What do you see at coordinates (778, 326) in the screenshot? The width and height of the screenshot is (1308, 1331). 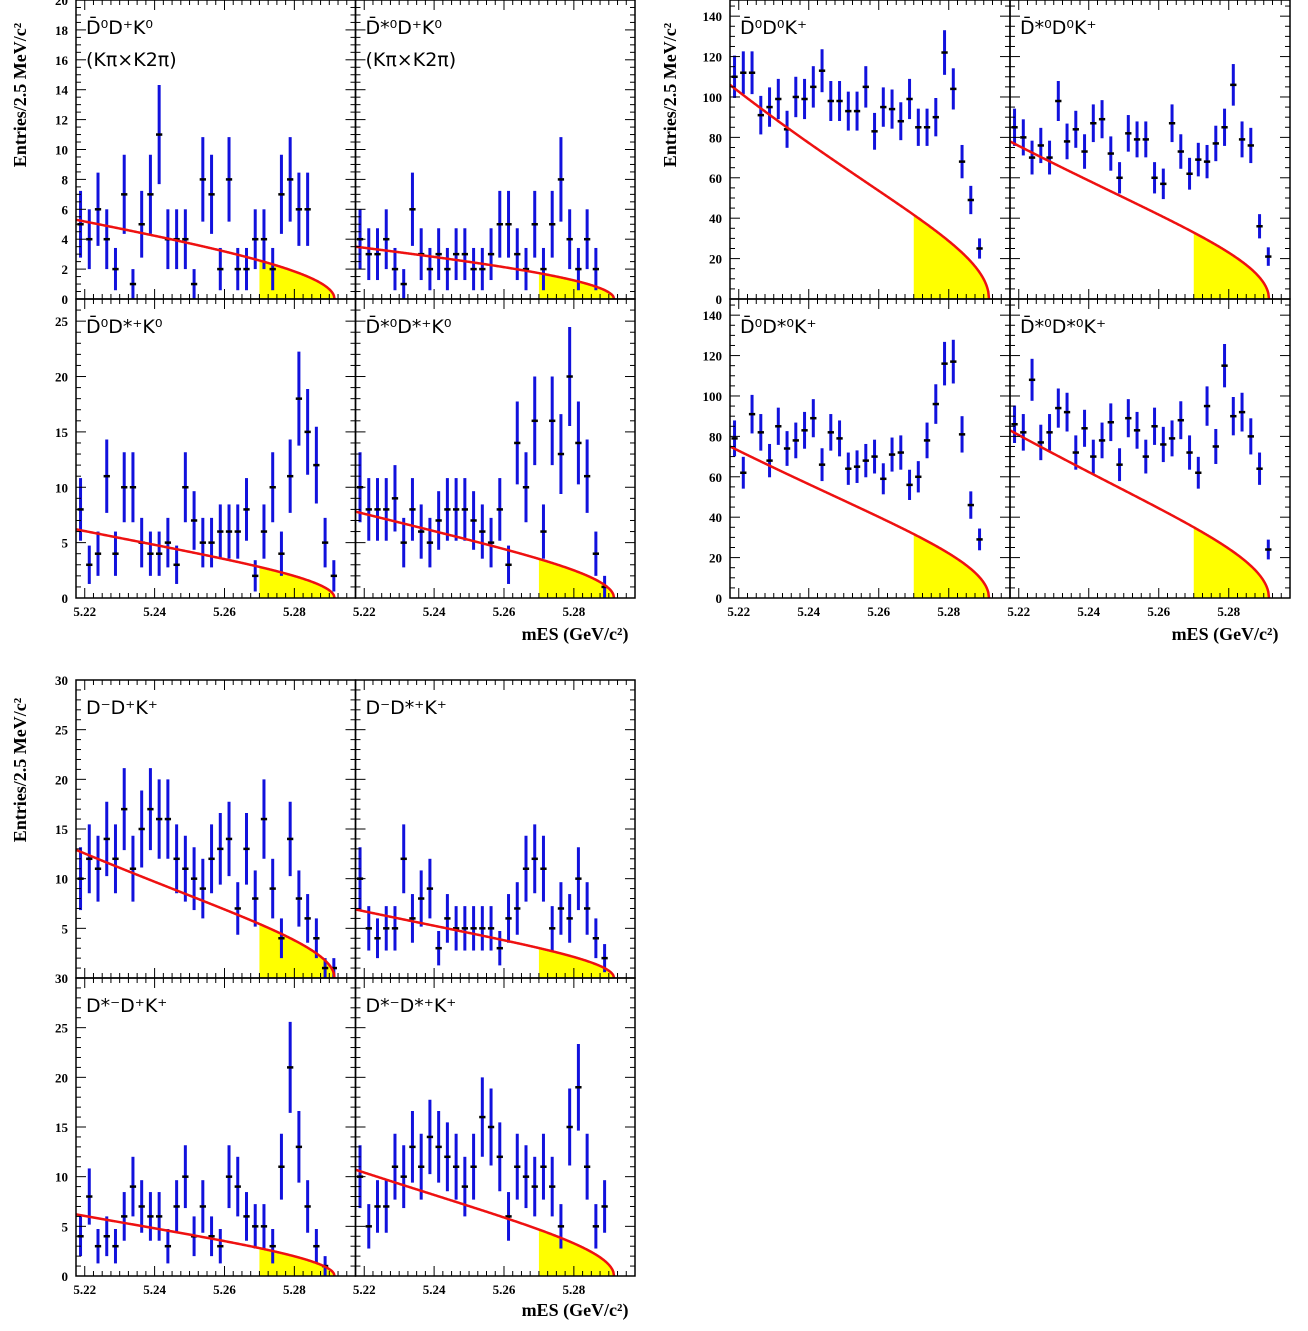 I see `panel-label: D̄⁰D*⁰K⁺` at bounding box center [778, 326].